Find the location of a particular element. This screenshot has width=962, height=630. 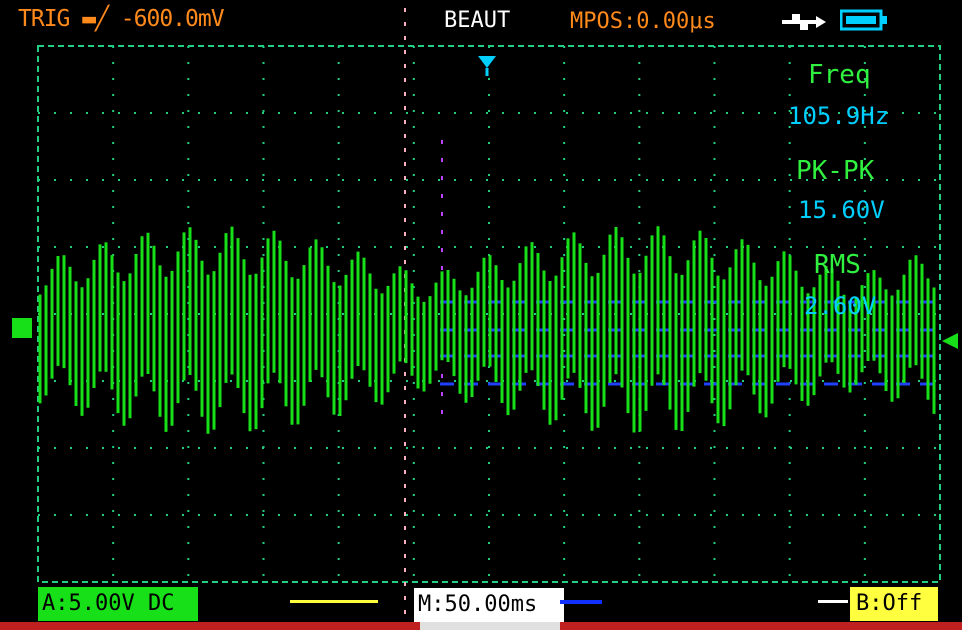

pkpk-measurement-value: 15.60V is located at coordinates (841, 210).